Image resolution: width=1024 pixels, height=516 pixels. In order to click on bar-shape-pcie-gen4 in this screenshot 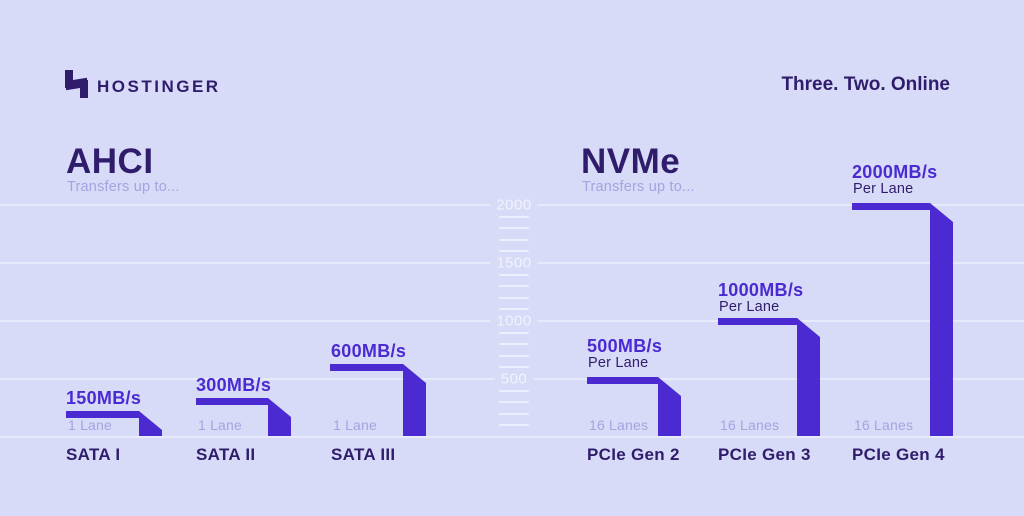, I will do `click(902, 319)`.